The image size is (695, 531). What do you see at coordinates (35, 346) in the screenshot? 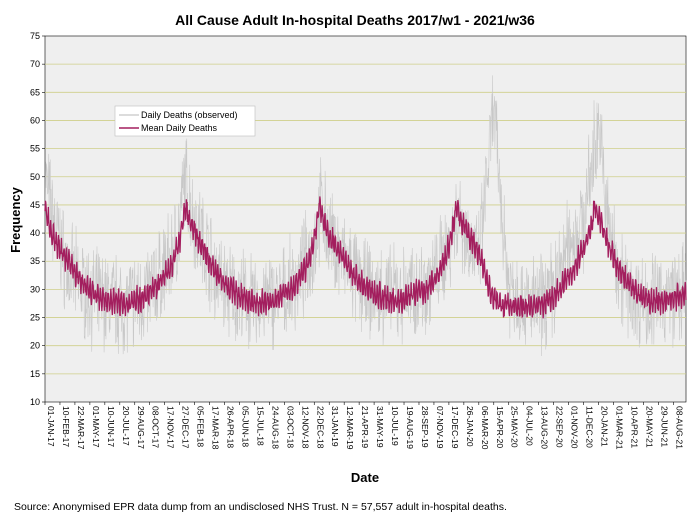
I see `y-tick-label: 20` at bounding box center [35, 346].